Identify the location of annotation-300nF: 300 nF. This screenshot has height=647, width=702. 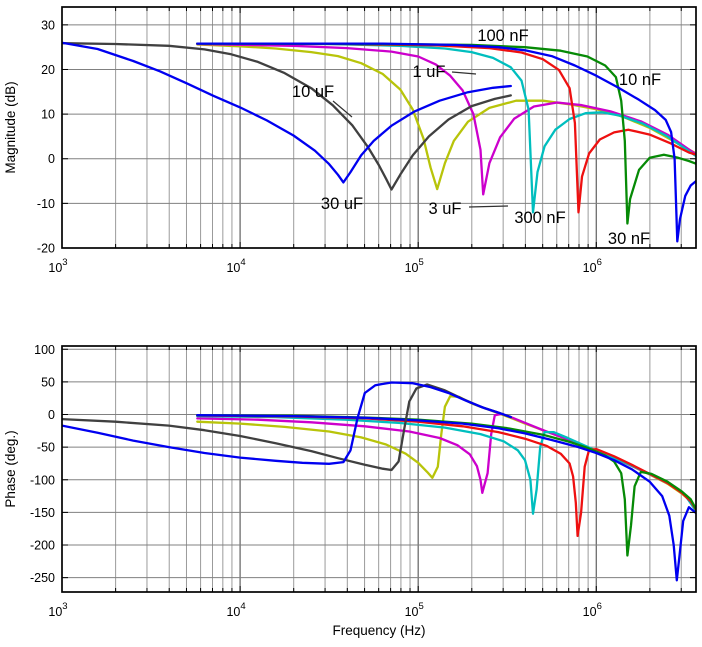
(539, 218).